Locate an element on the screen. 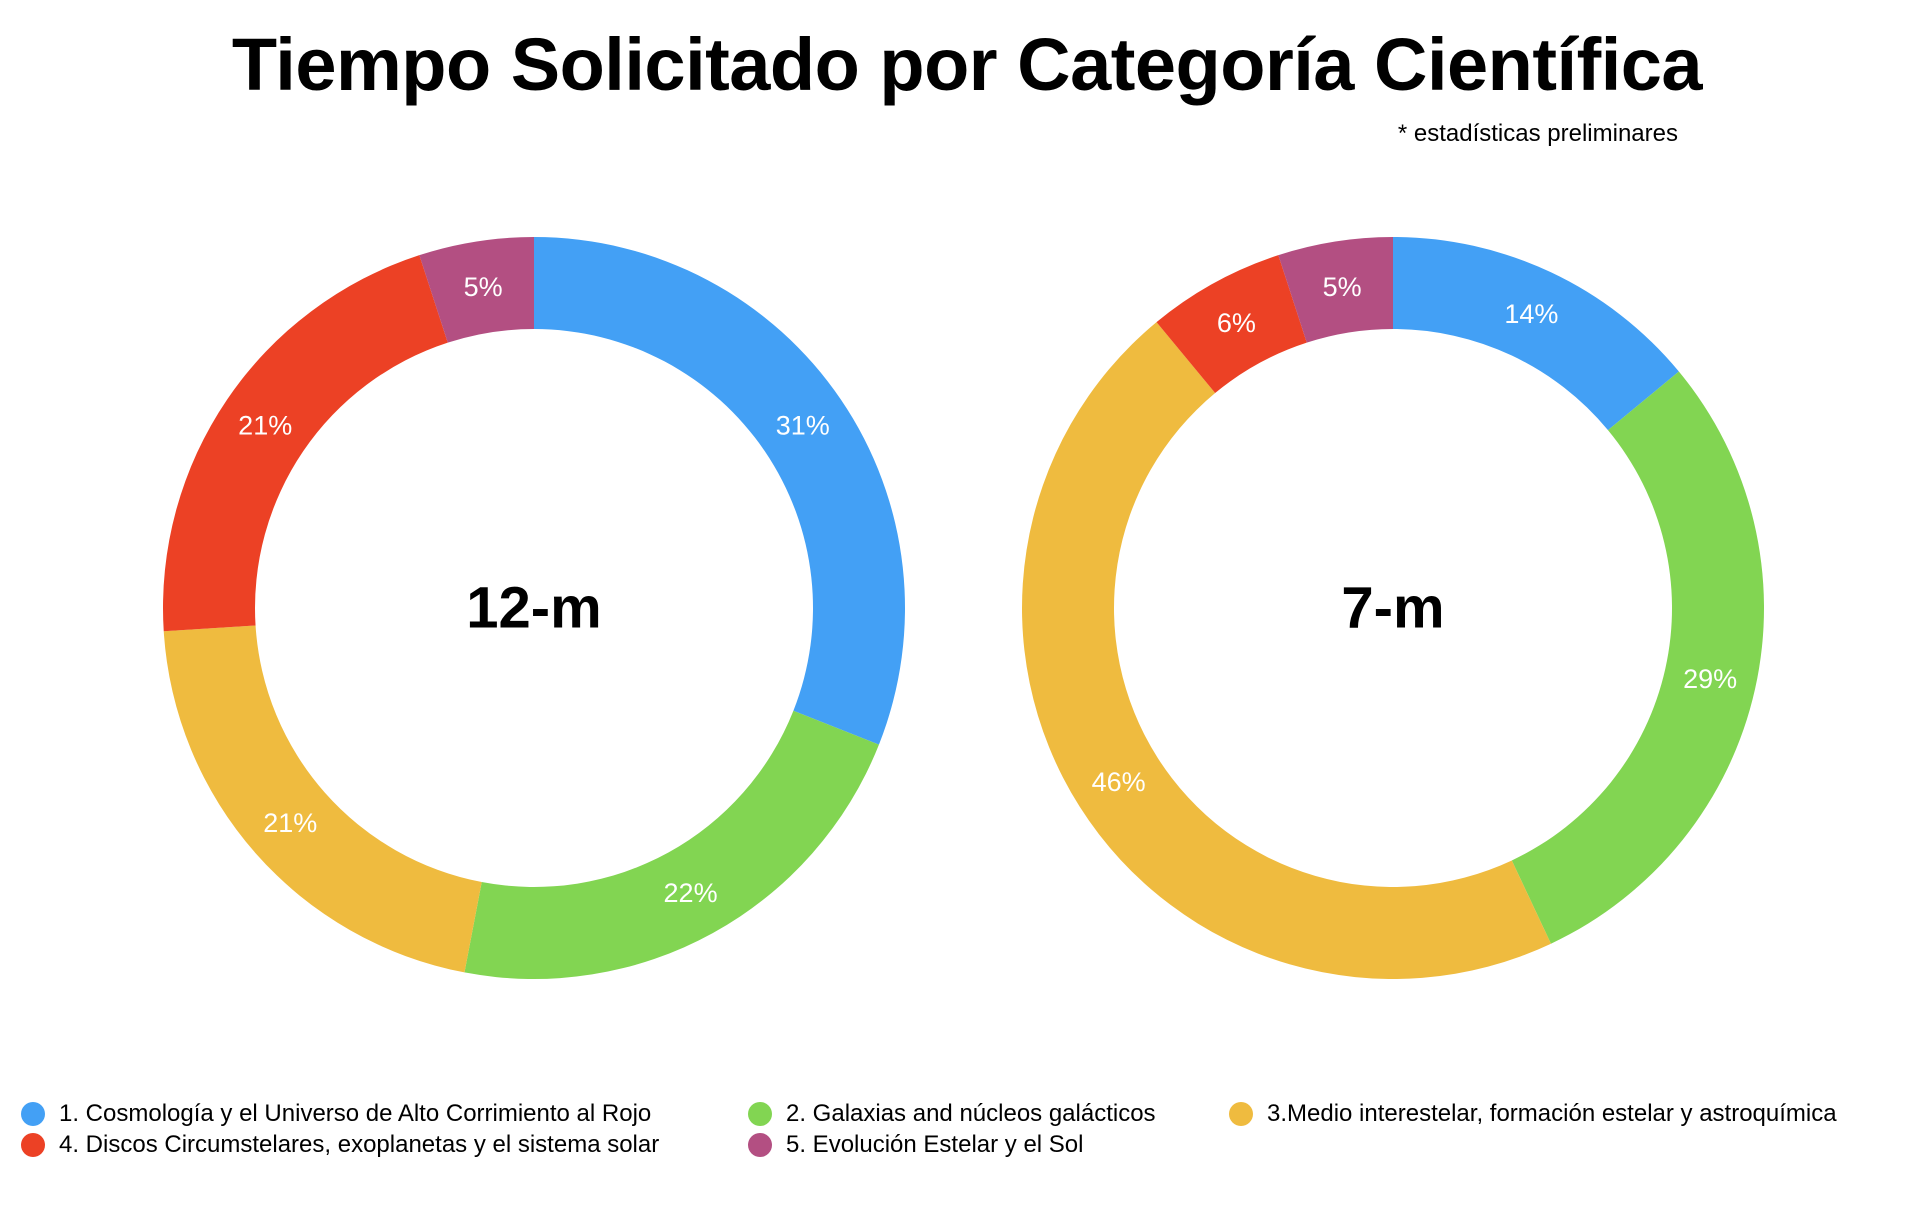 Image resolution: width=1920 pixels, height=1205 pixels. donut-center-label: 12-m is located at coordinates (533, 608).